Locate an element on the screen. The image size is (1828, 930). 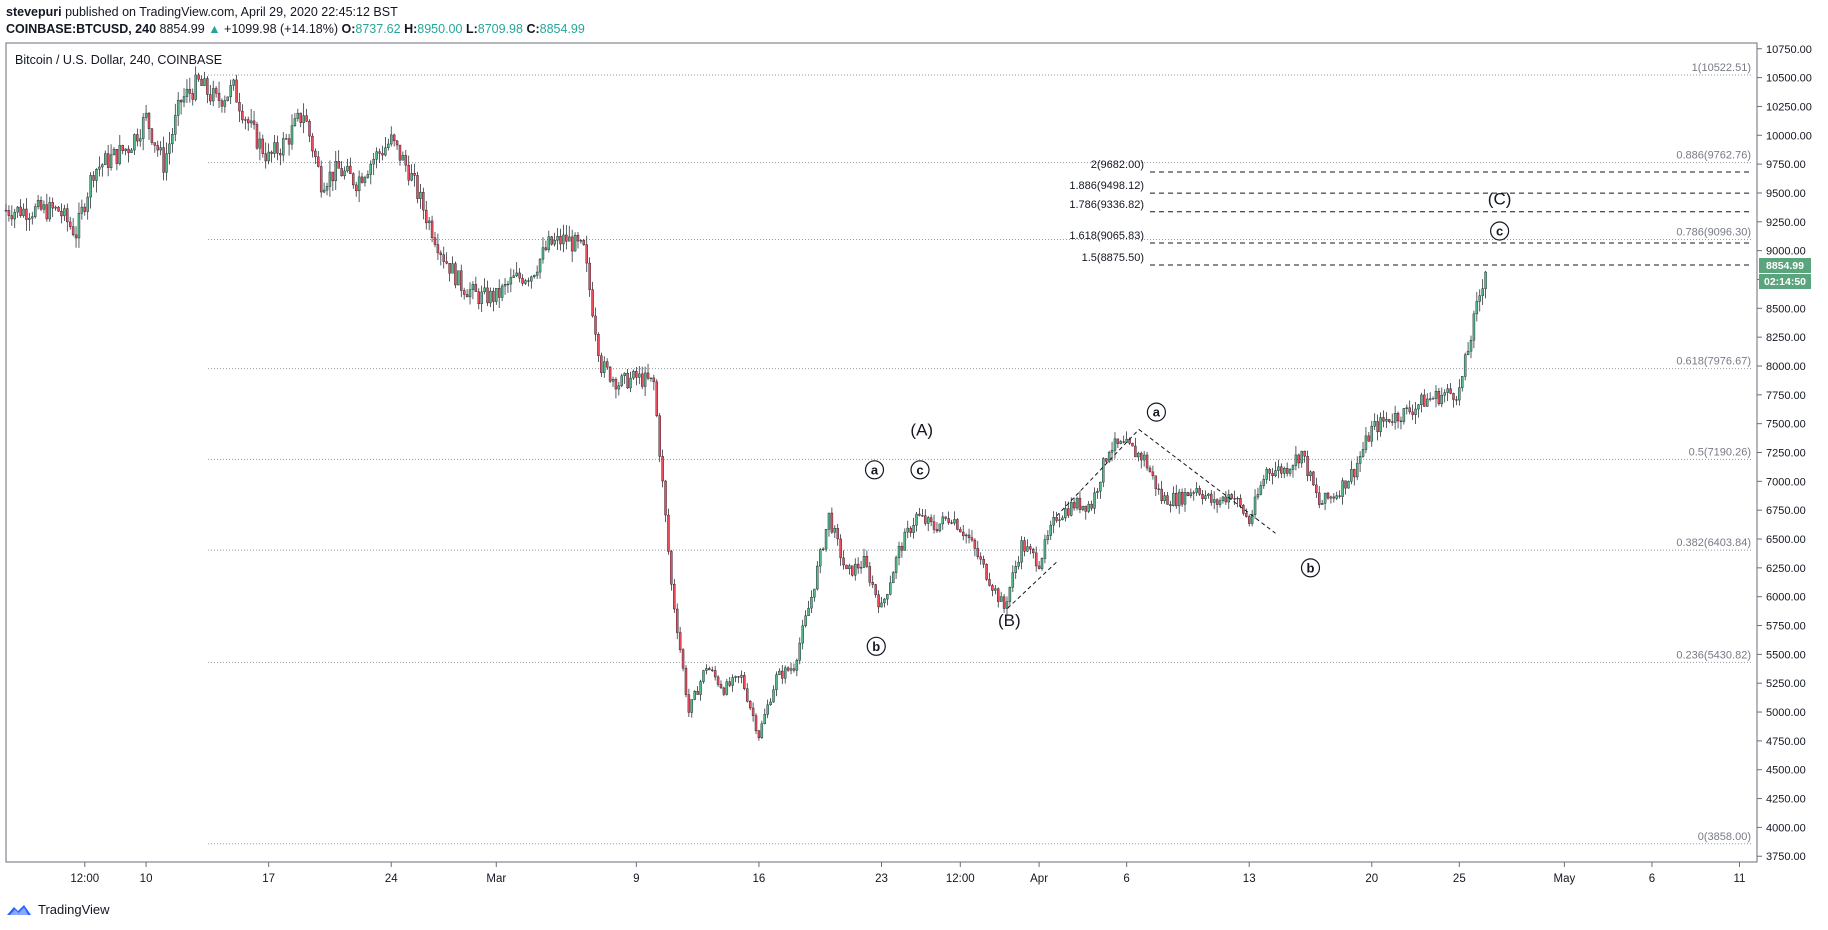
y-tick-label: 10500.00 is located at coordinates (1789, 79).